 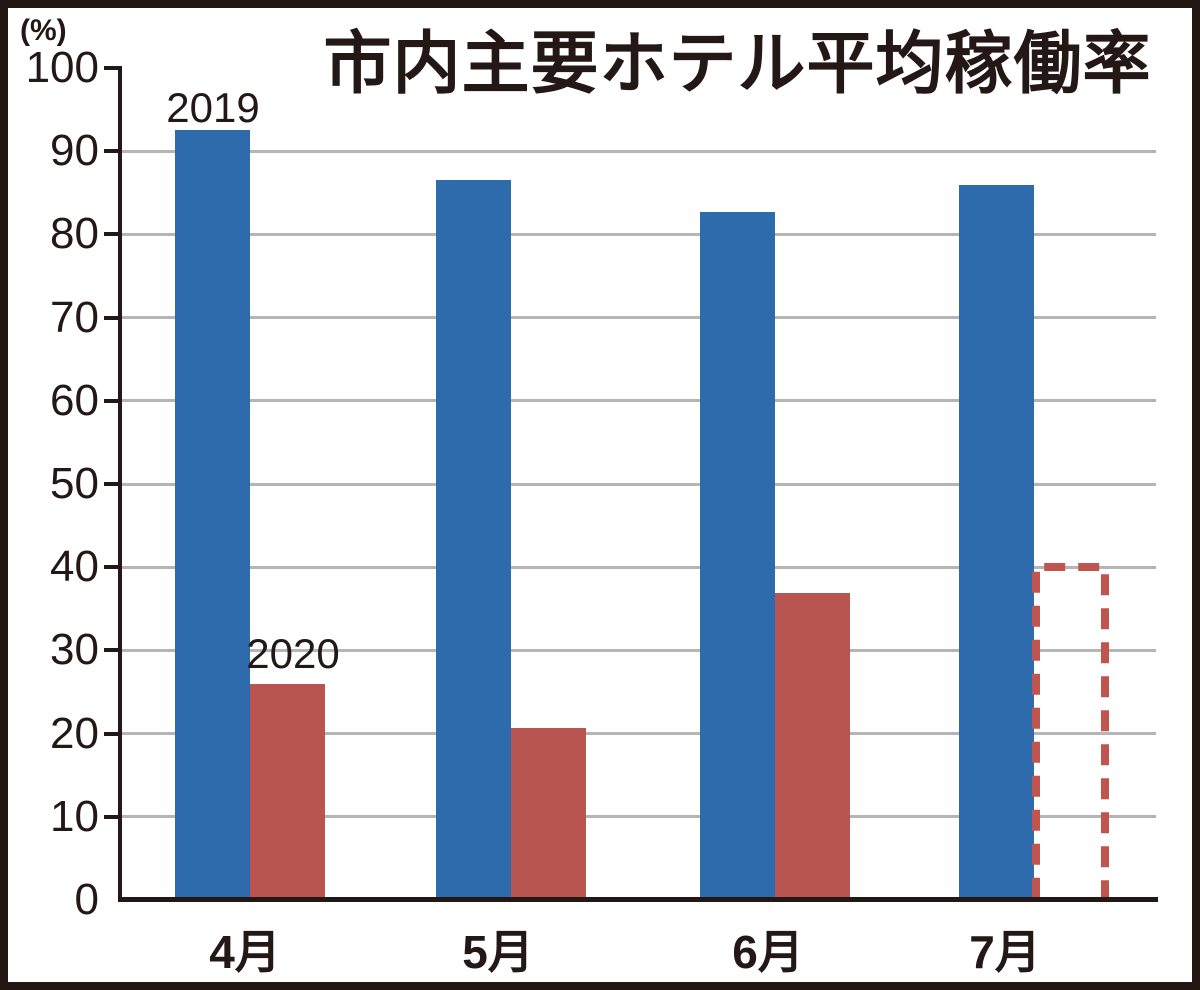 I want to click on y-tick-label-100: 100, so click(x=62, y=67).